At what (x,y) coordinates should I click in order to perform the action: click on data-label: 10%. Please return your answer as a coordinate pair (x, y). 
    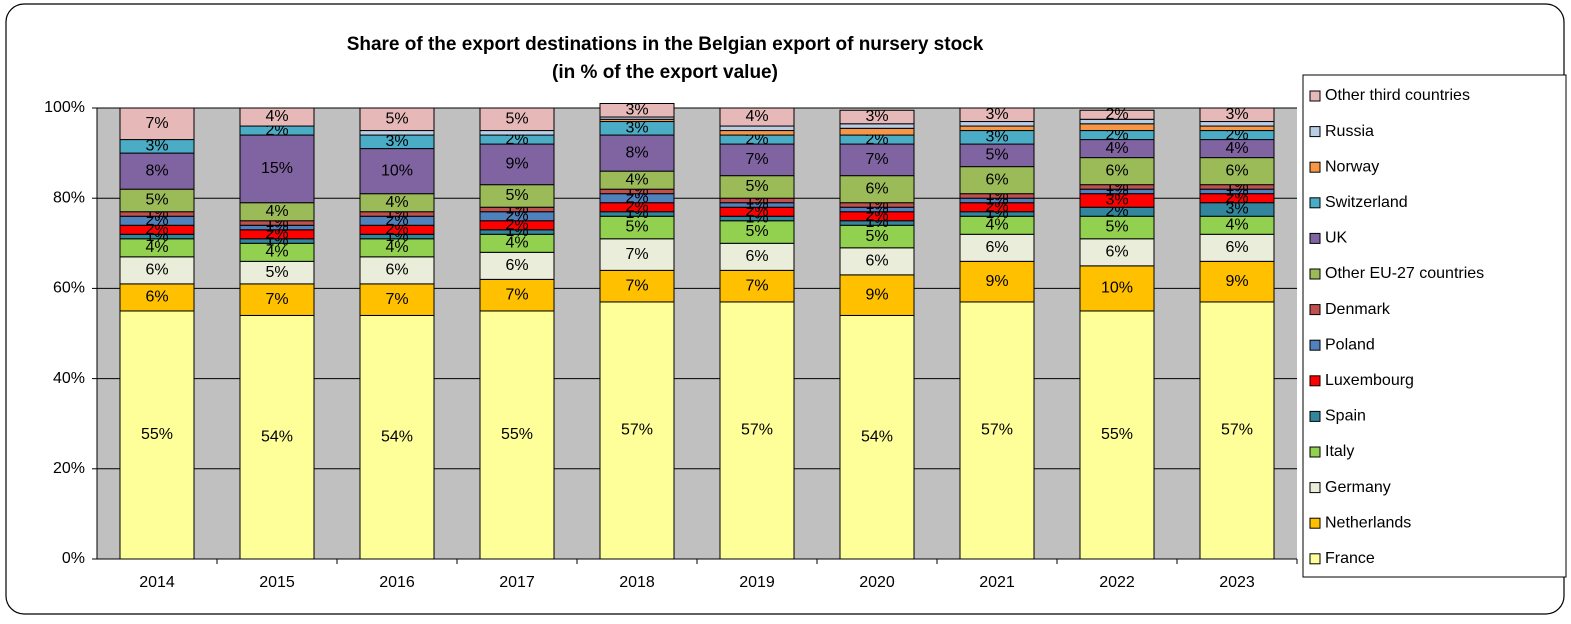
    Looking at the image, I should click on (1117, 288).